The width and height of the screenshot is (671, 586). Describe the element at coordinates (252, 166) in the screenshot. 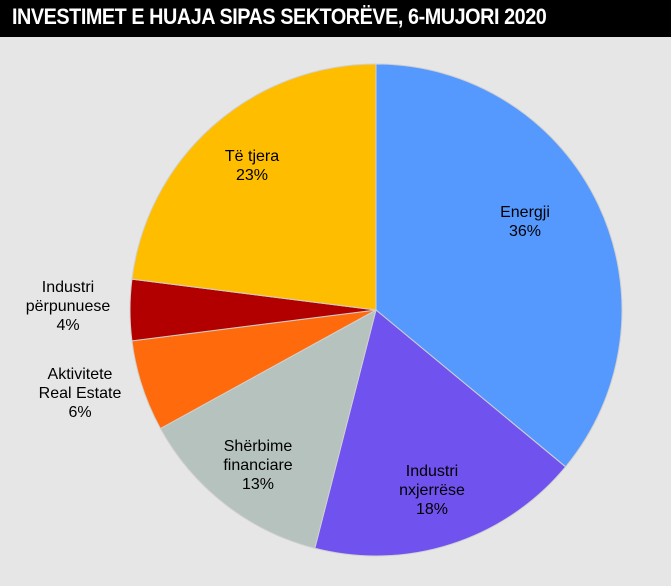

I see `slice-label-5: Të tjera 23%` at that location.